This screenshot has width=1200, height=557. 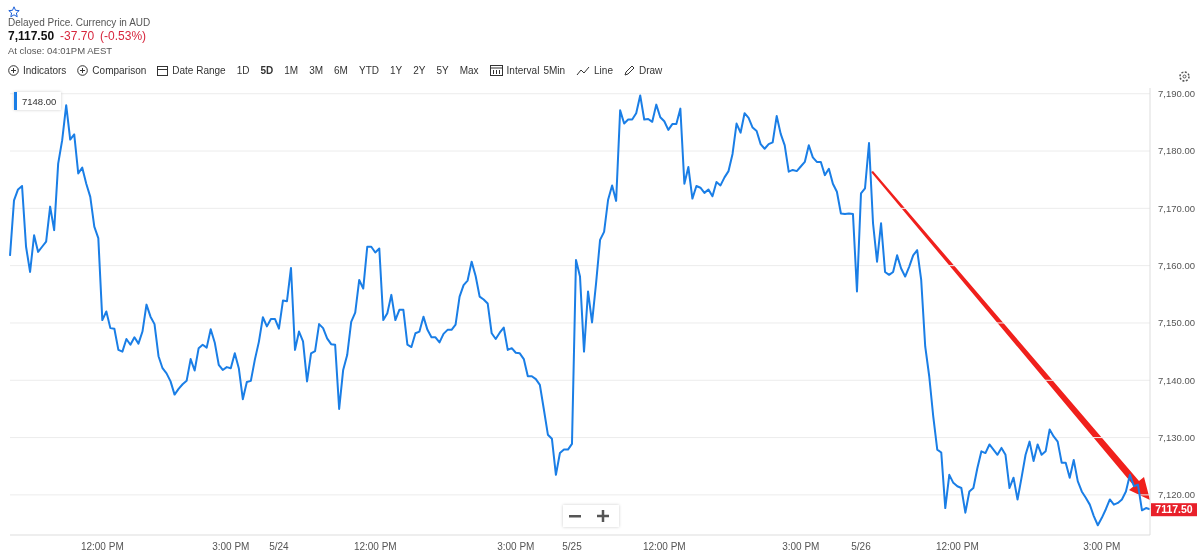 What do you see at coordinates (60, 50) in the screenshot?
I see `text: At close: 04:01PM AEST` at bounding box center [60, 50].